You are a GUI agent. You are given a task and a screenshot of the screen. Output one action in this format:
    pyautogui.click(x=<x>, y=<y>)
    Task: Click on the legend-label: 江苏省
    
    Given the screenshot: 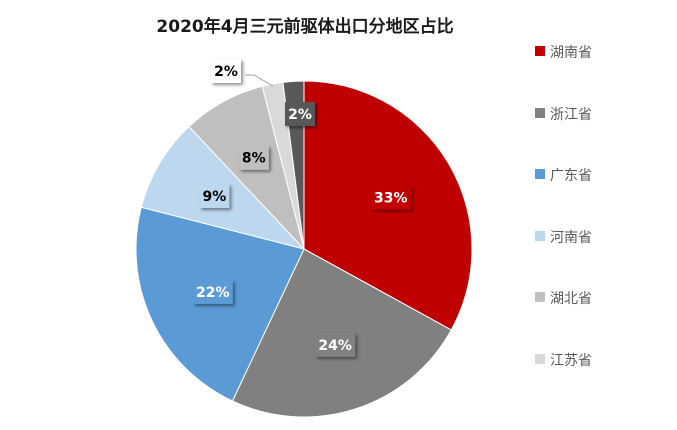 What is the action you would take?
    pyautogui.click(x=571, y=360)
    